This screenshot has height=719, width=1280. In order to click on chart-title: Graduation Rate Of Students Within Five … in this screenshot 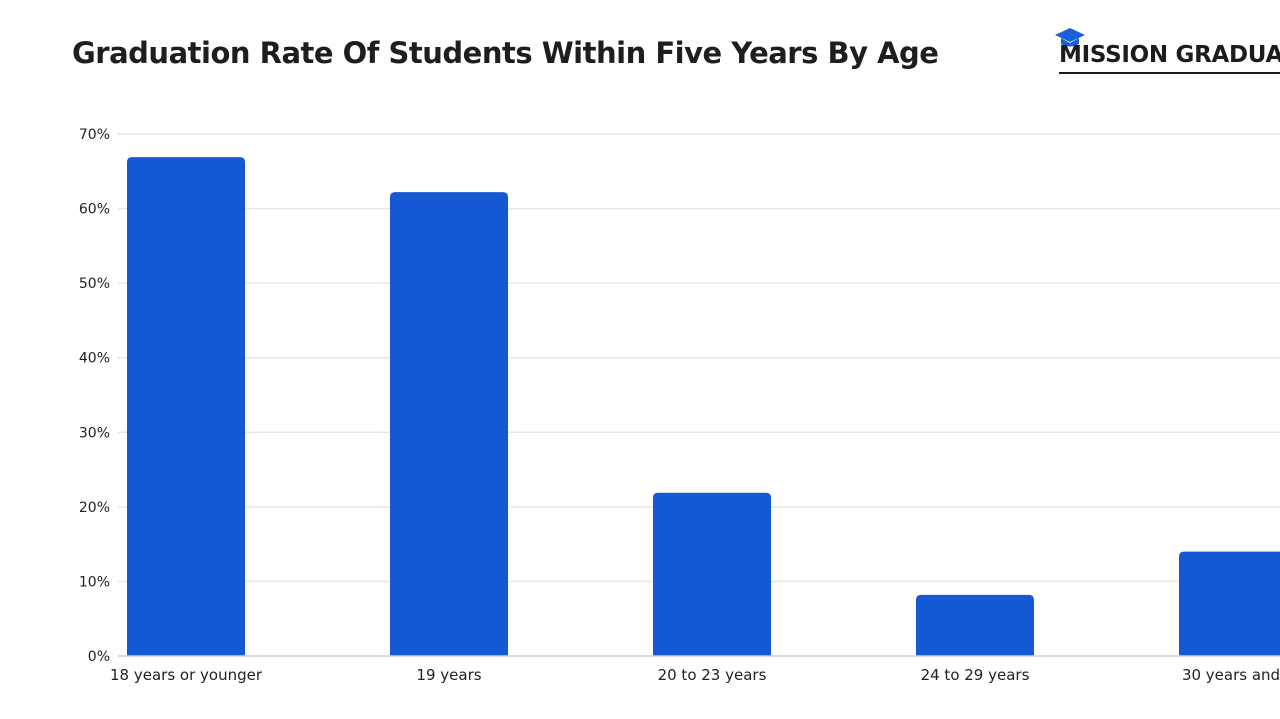, I will do `click(505, 53)`.